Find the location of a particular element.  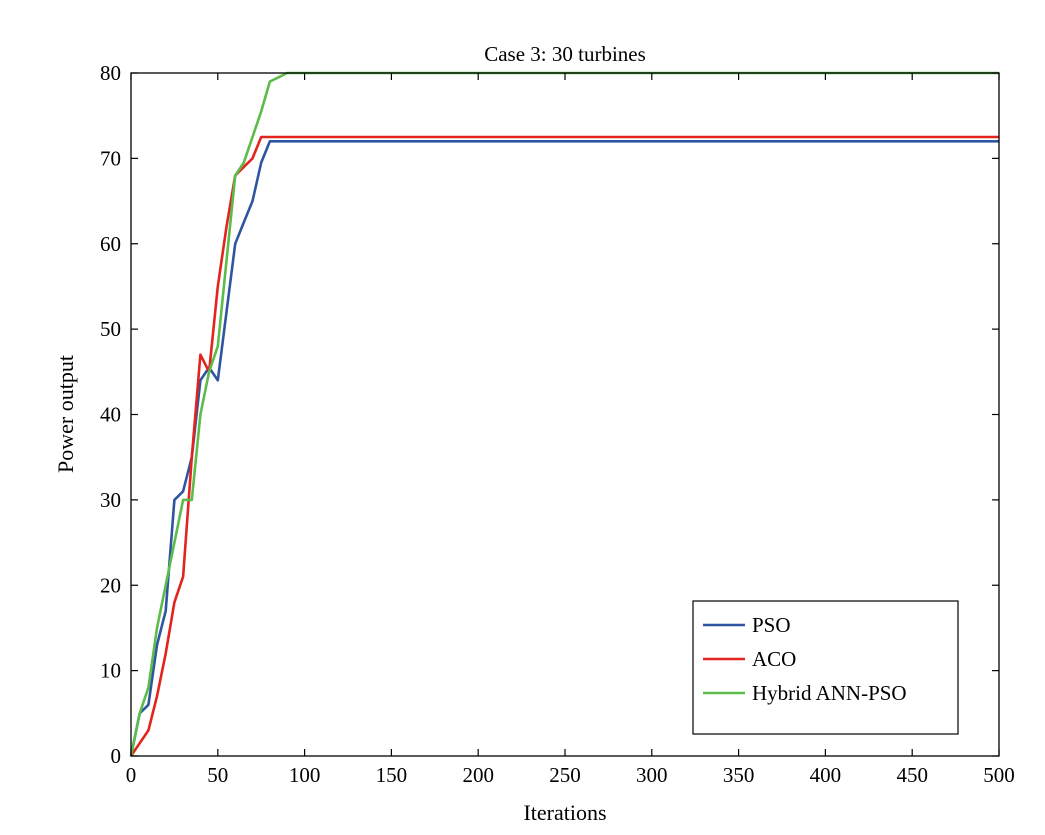

x-tick-label: 450 is located at coordinates (912, 775).